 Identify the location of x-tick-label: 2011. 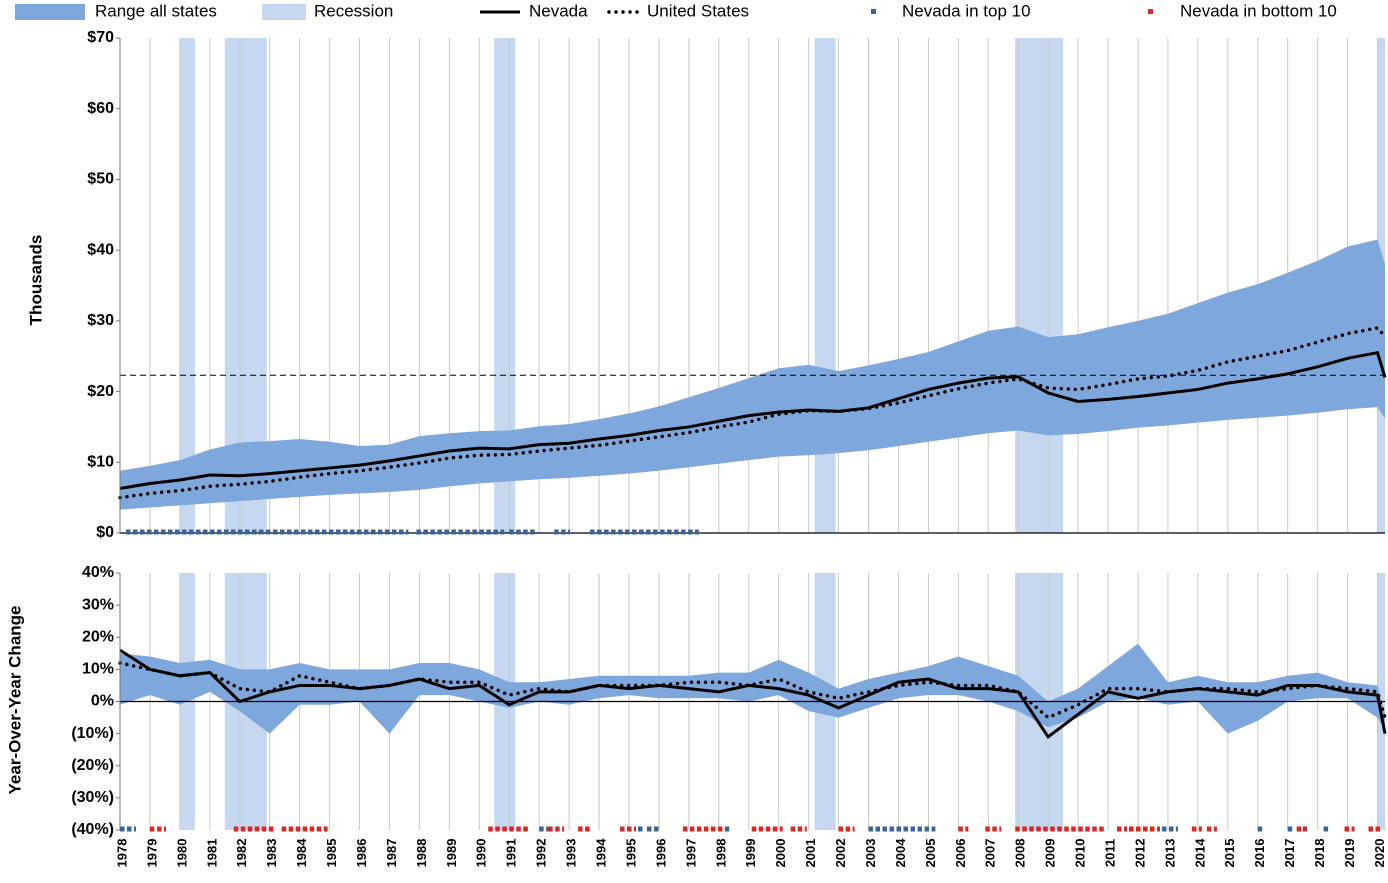
(1109, 853).